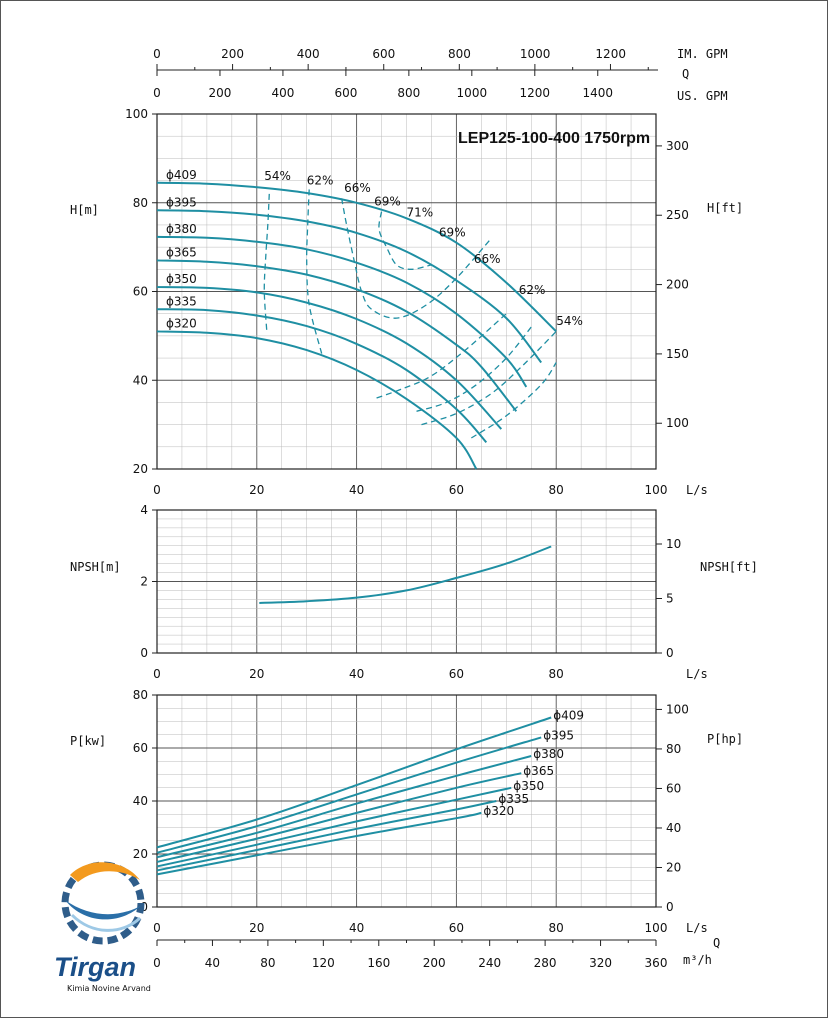 This screenshot has width=828, height=1018. Describe the element at coordinates (157, 93) in the screenshot. I see `us-gpm-tick: 0` at that location.